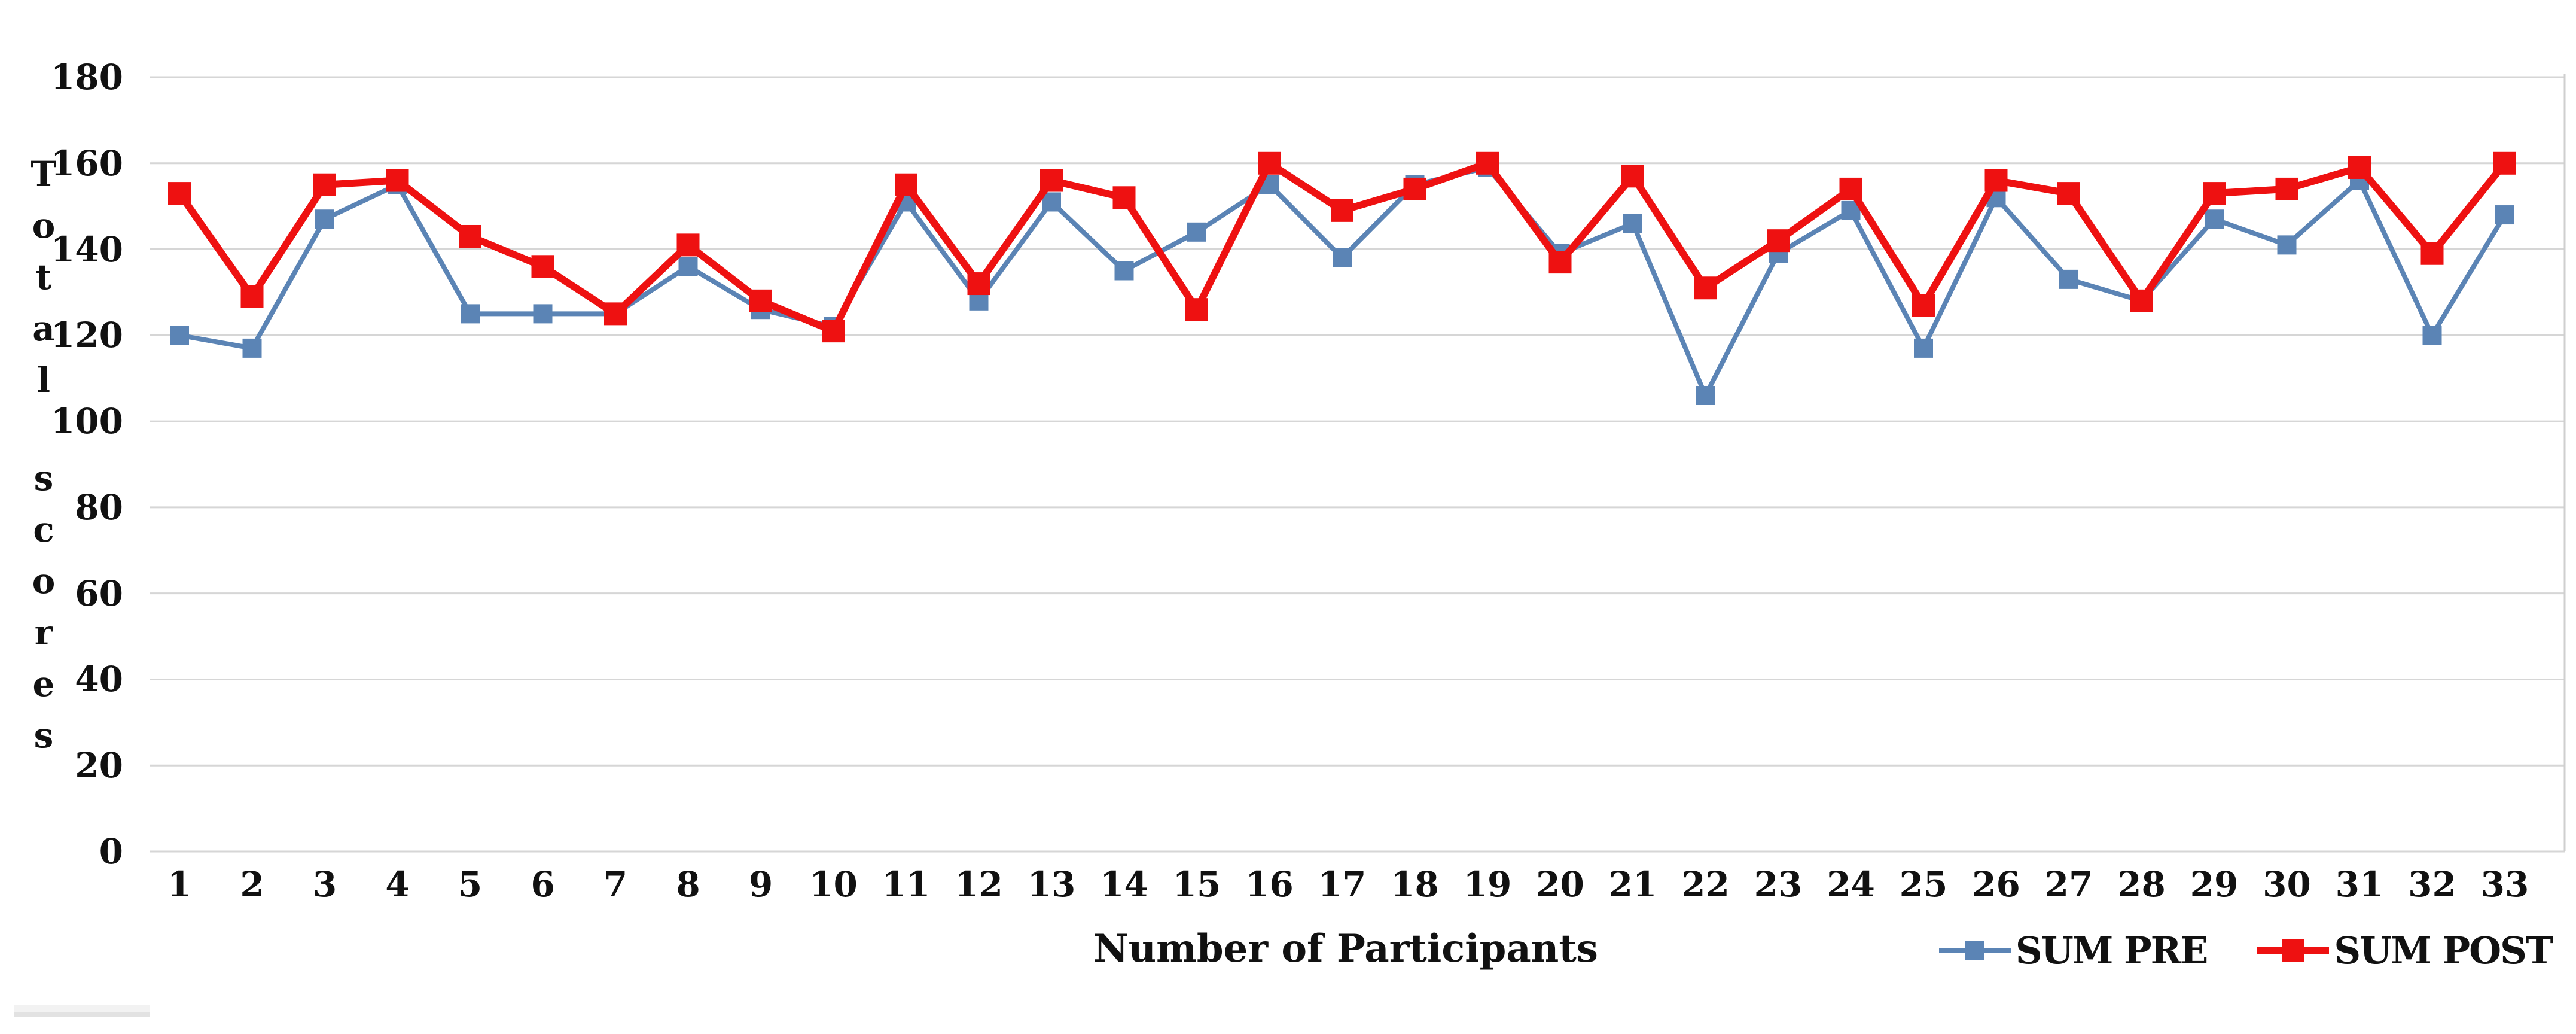  Describe the element at coordinates (2360, 884) in the screenshot. I see `x-tick-label: 31` at that location.